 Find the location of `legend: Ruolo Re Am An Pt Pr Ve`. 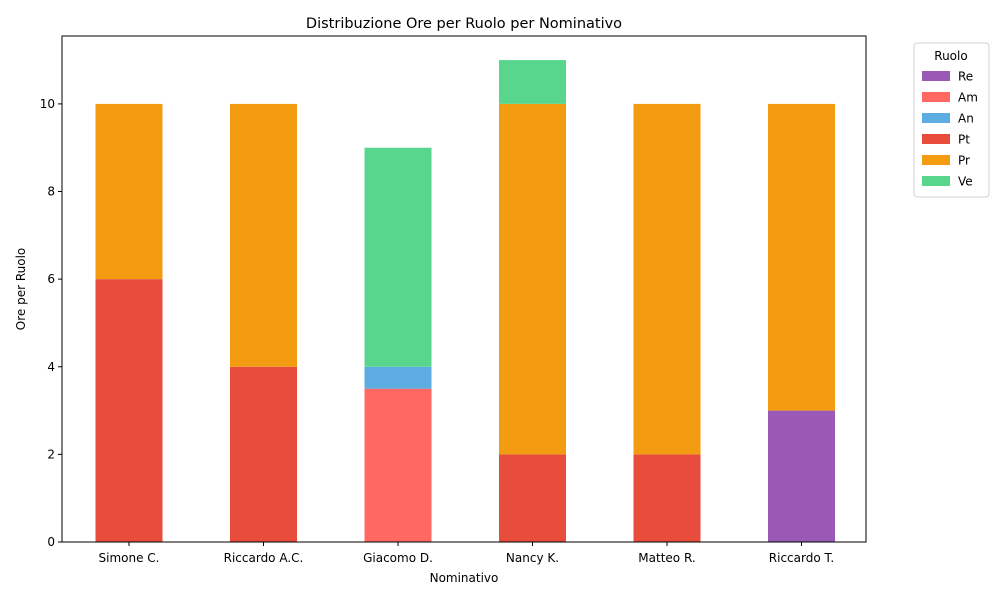

legend: Ruolo Re Am An Pt Pr Ve is located at coordinates (951, 120).